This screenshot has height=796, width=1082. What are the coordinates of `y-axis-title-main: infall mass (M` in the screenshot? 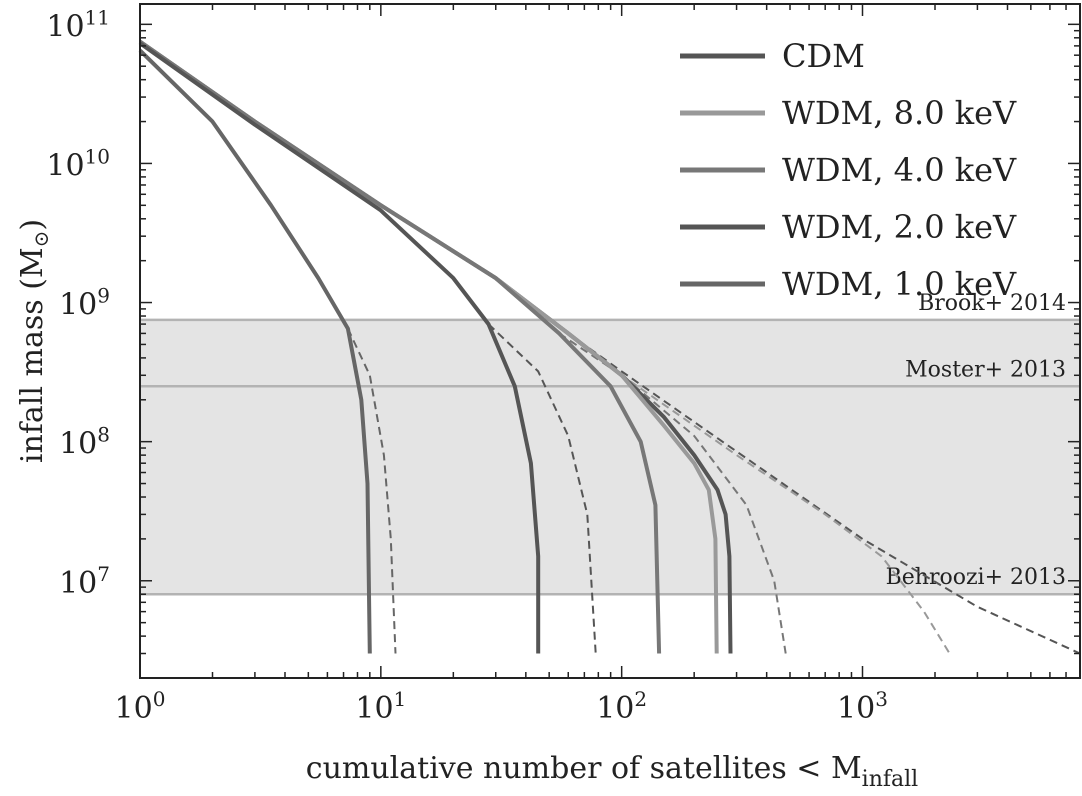 It's located at (32, 355).